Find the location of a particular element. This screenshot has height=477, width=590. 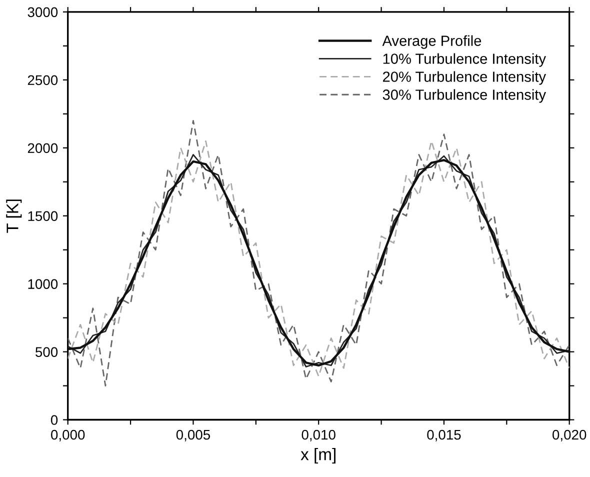

legend-label: 10% Turbulence Intensity is located at coordinates (464, 60).